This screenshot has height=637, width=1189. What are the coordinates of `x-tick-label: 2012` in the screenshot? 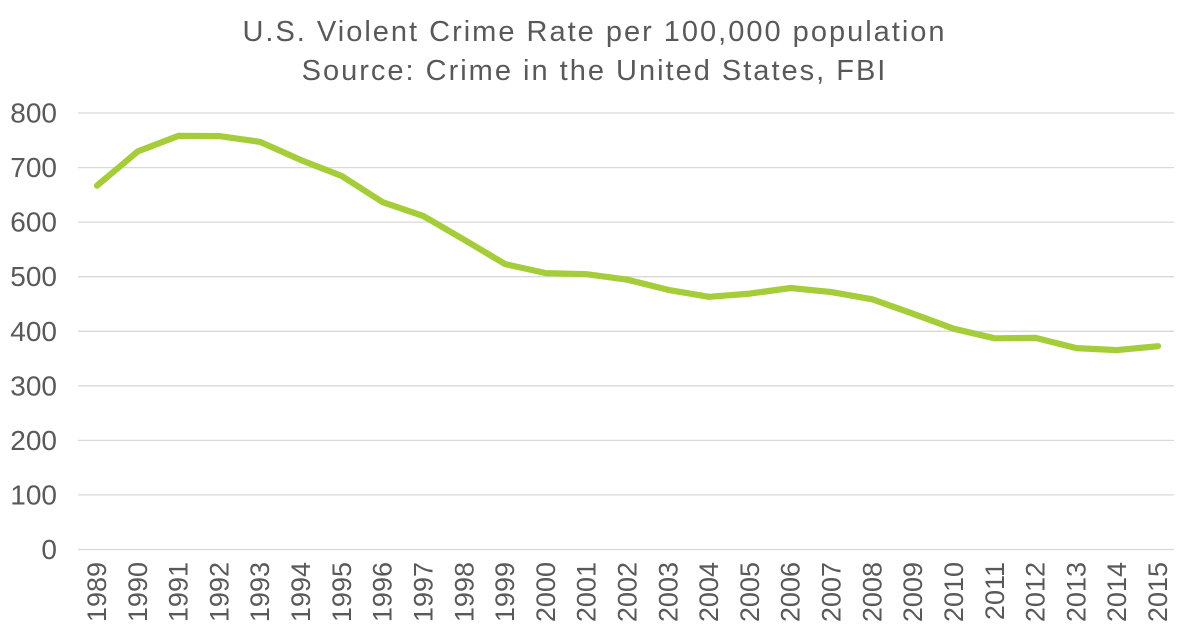 It's located at (1036, 592).